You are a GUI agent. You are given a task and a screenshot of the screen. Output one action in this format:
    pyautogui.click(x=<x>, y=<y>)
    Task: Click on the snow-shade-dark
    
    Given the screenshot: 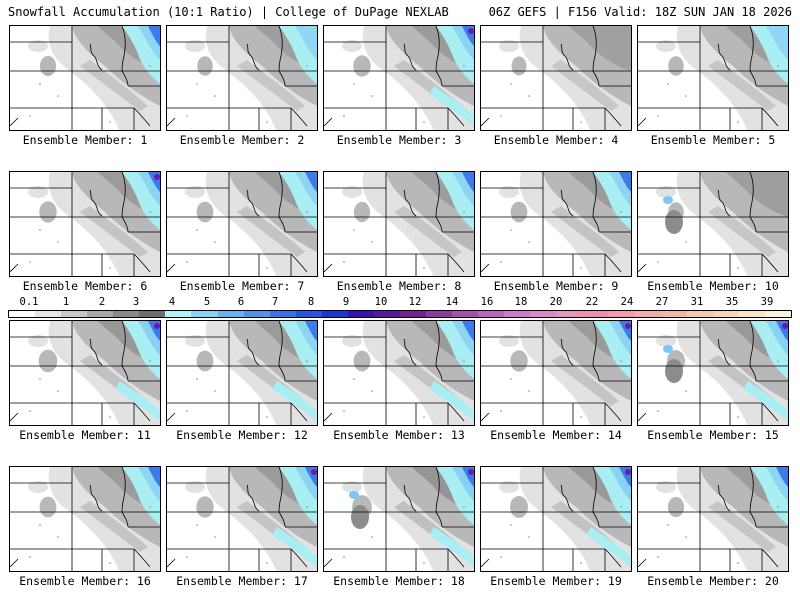 What is the action you would take?
    pyautogui.click(x=600, y=48)
    